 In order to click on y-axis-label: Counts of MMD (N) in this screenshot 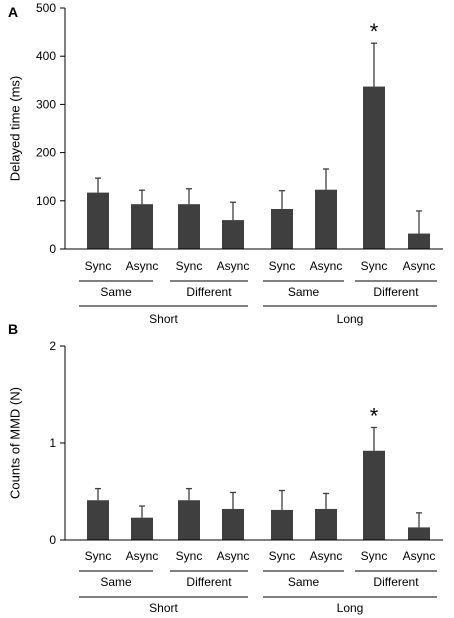, I will do `click(15, 443)`.